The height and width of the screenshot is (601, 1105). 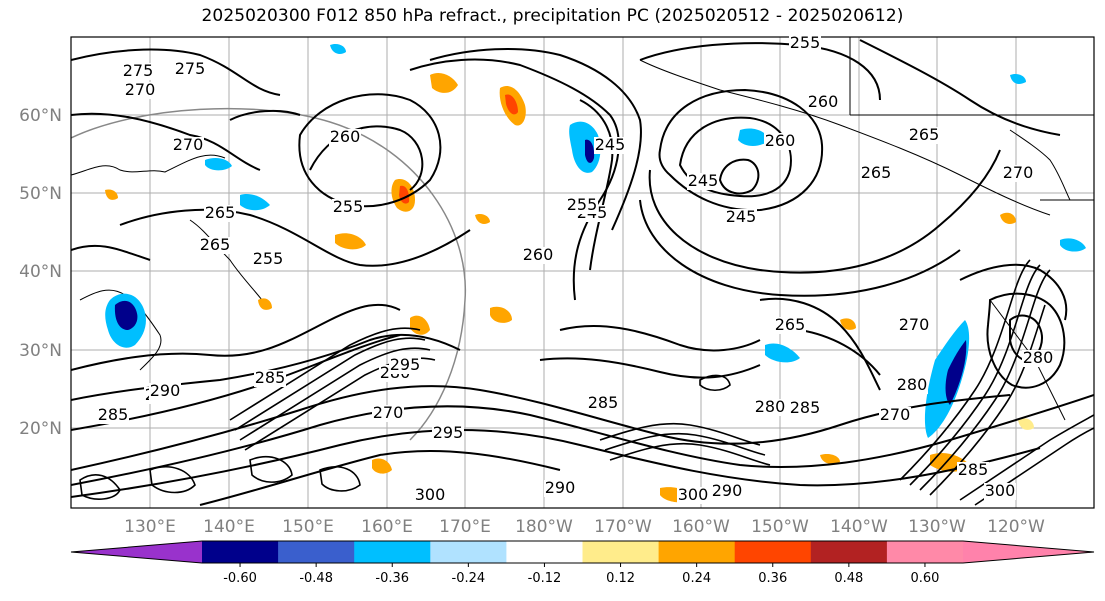 What do you see at coordinates (696, 578) in the screenshot?
I see `colorbar-tick-label: 0.24` at bounding box center [696, 578].